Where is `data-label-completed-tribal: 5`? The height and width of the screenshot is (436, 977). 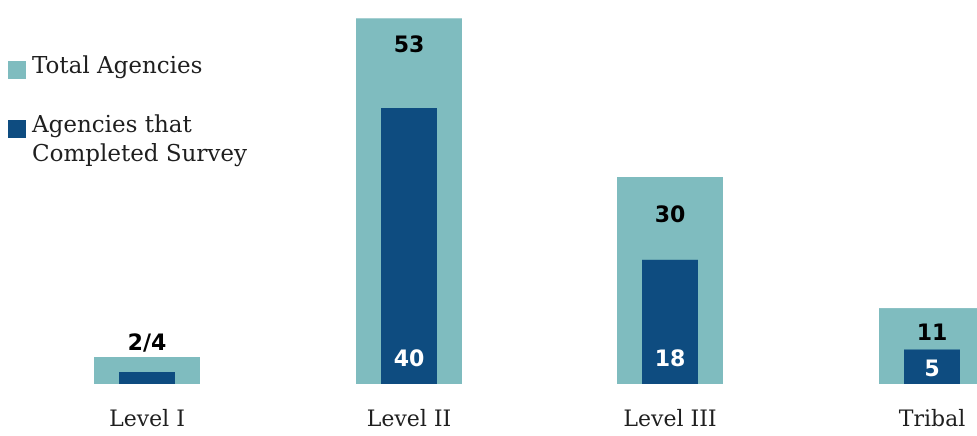 data-label-completed-tribal: 5 is located at coordinates (931, 369).